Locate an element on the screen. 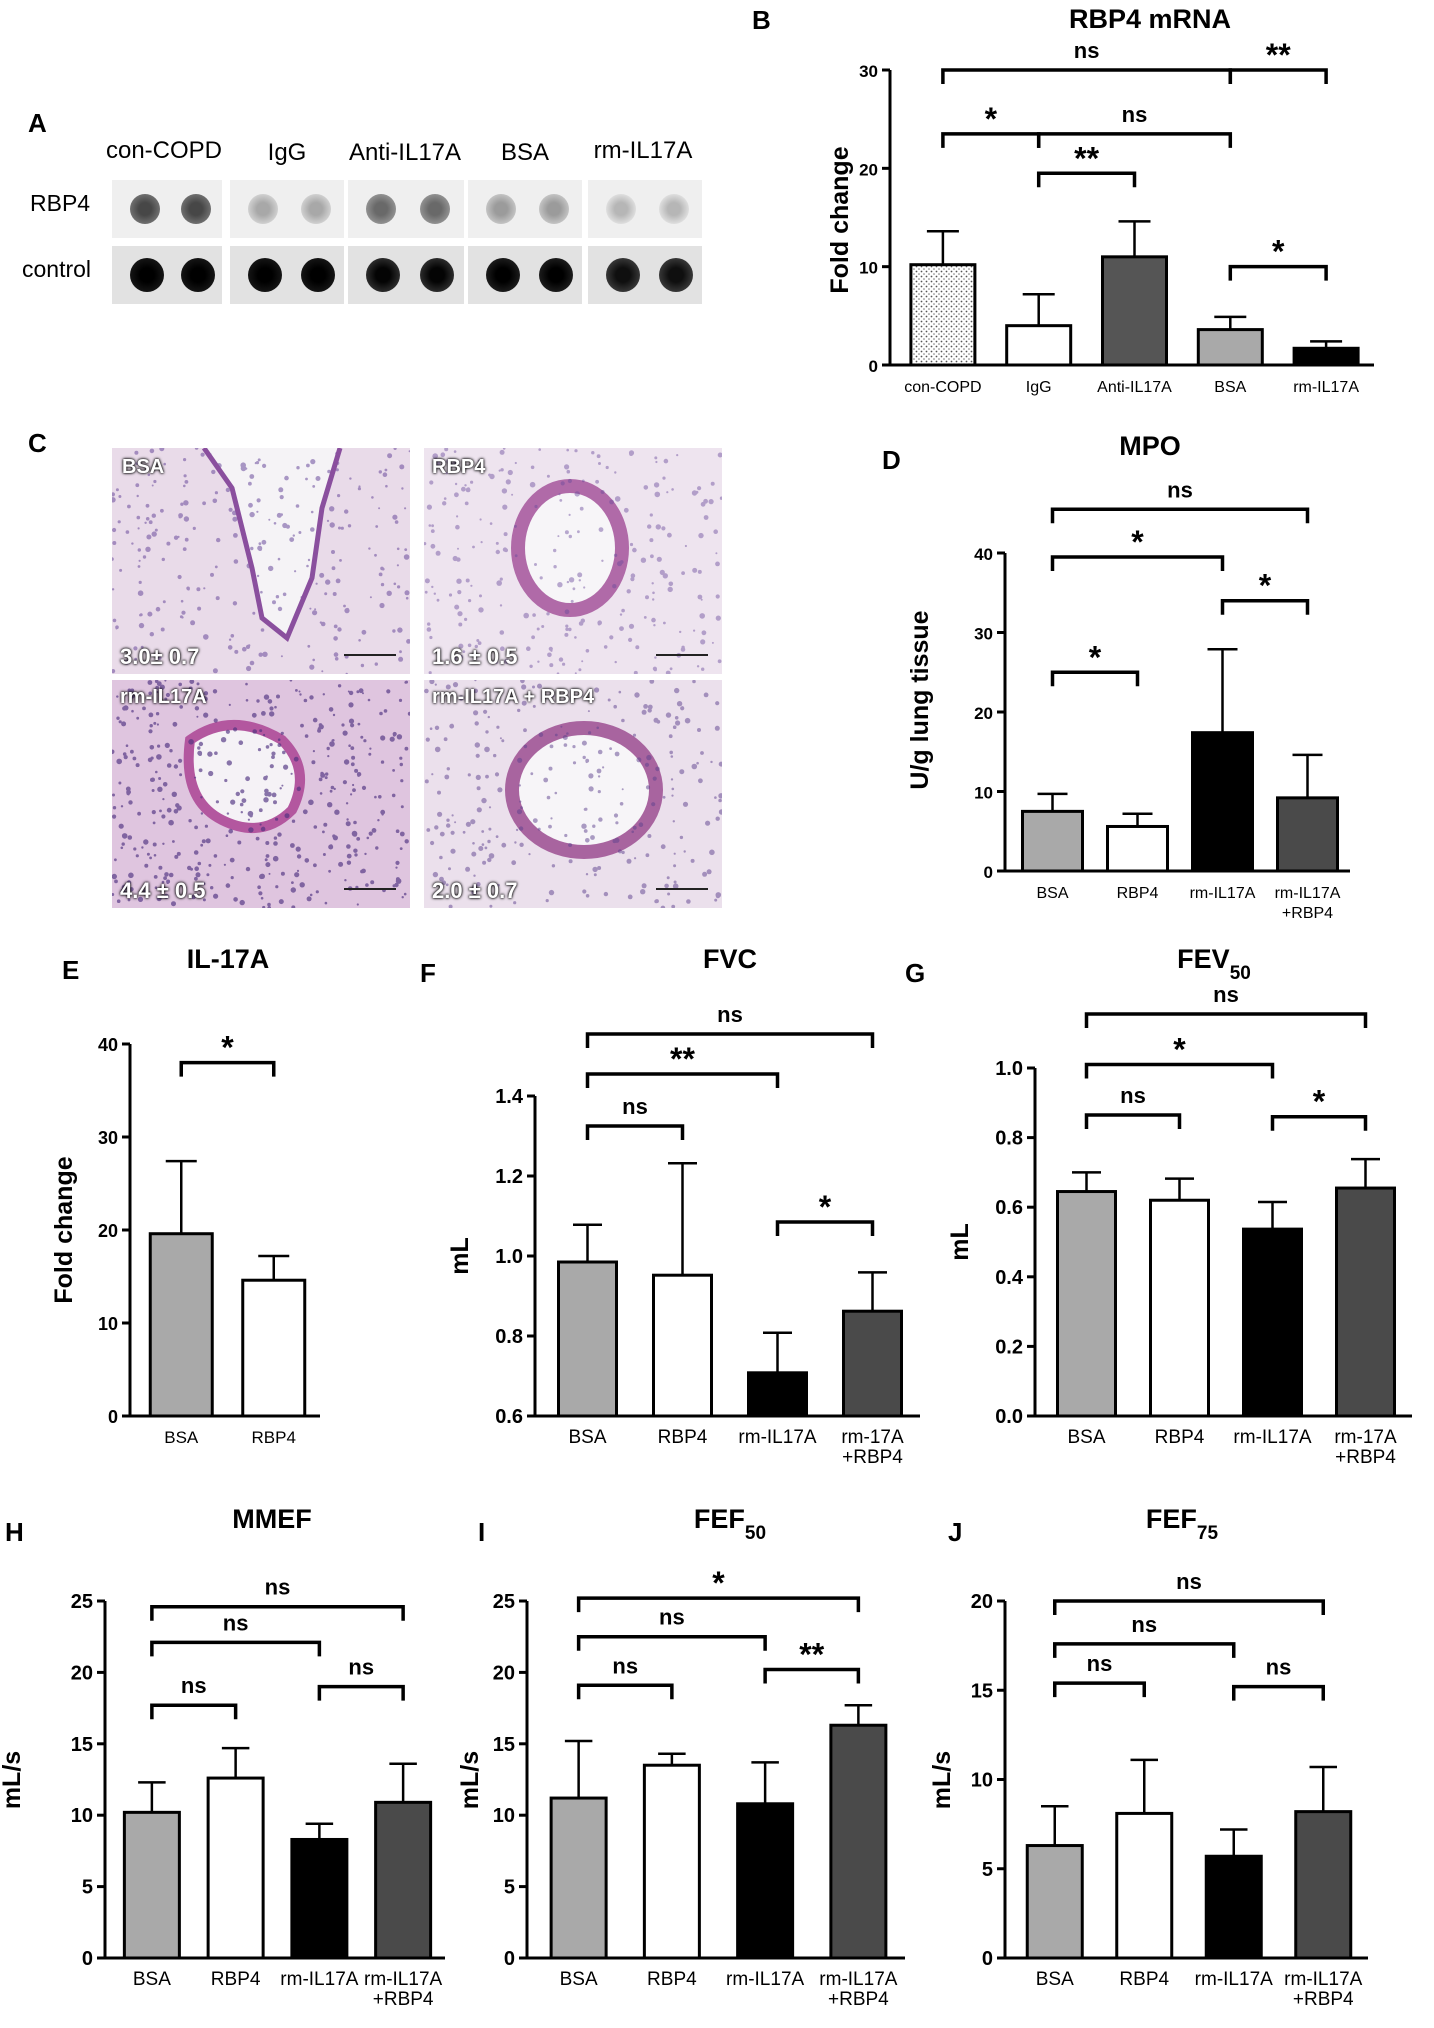 This screenshot has height=2028, width=1434. blot-dot is located at coordinates (383, 275).